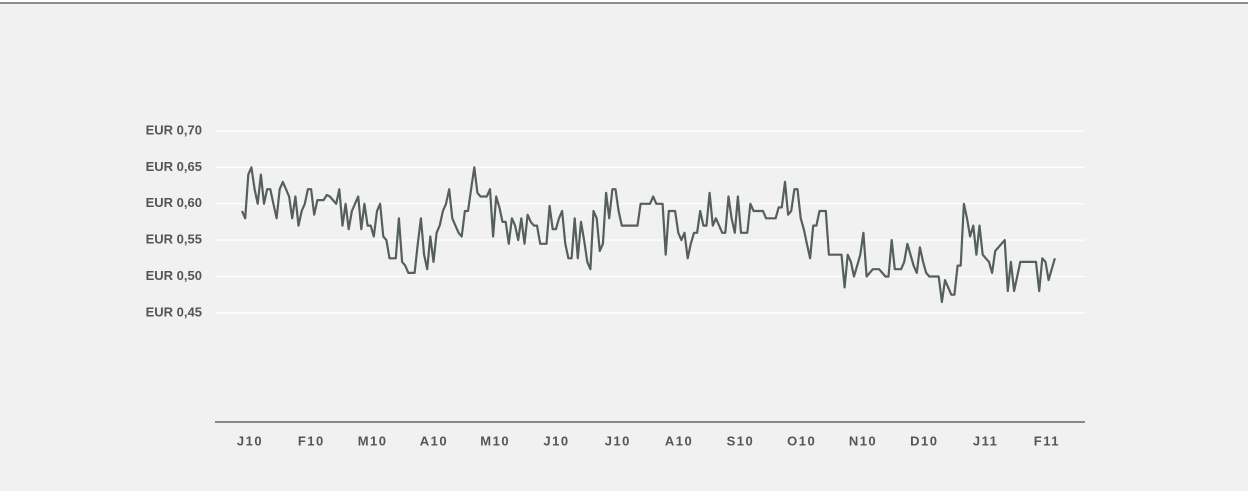  Describe the element at coordinates (174, 239) in the screenshot. I see `y-tick-label: EUR 0,55` at that location.